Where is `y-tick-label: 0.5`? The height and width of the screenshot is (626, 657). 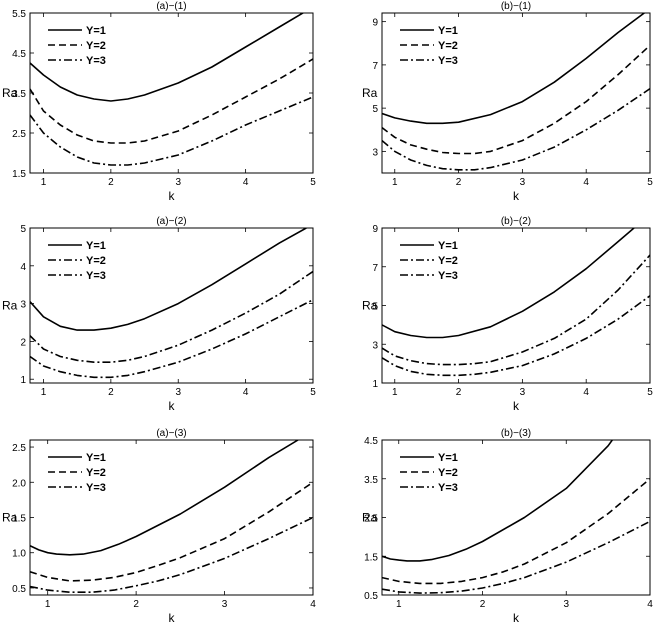
y-tick-label: 0.5 is located at coordinates (371, 596).